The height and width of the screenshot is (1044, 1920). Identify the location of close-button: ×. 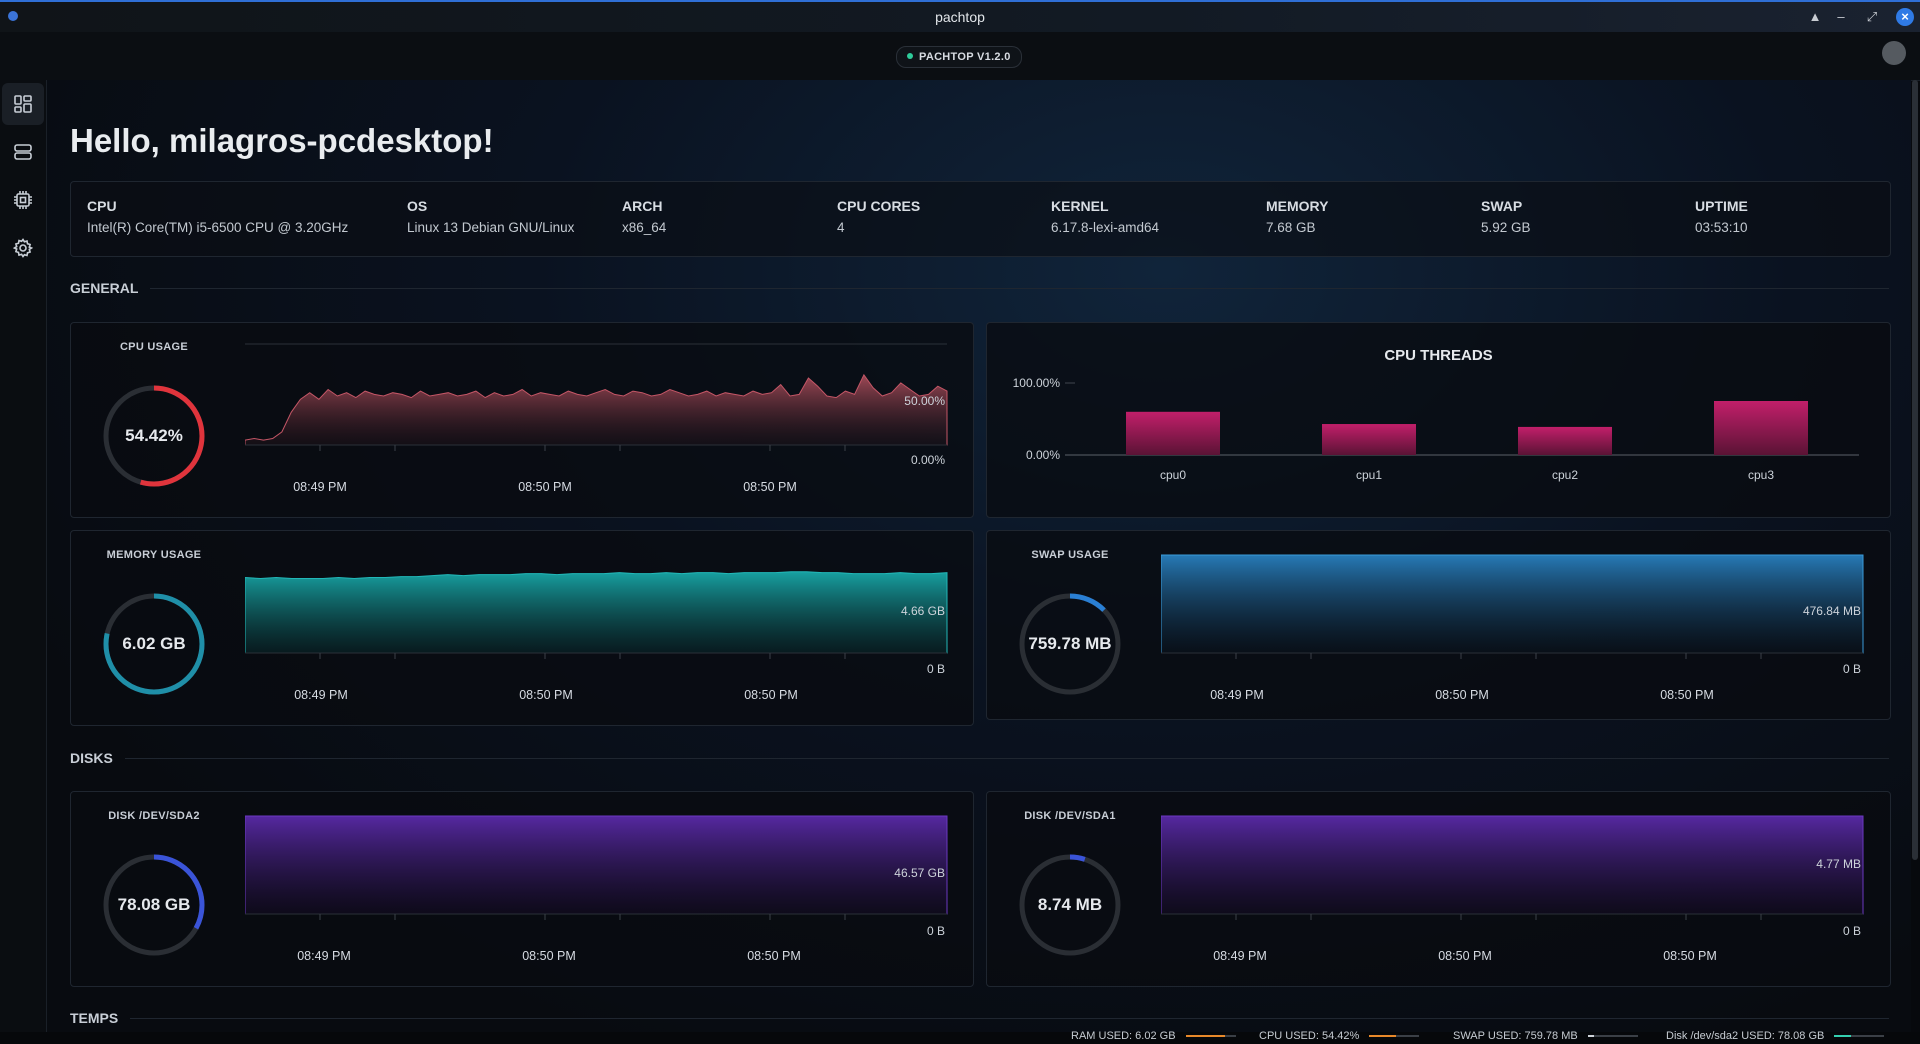
(1905, 17).